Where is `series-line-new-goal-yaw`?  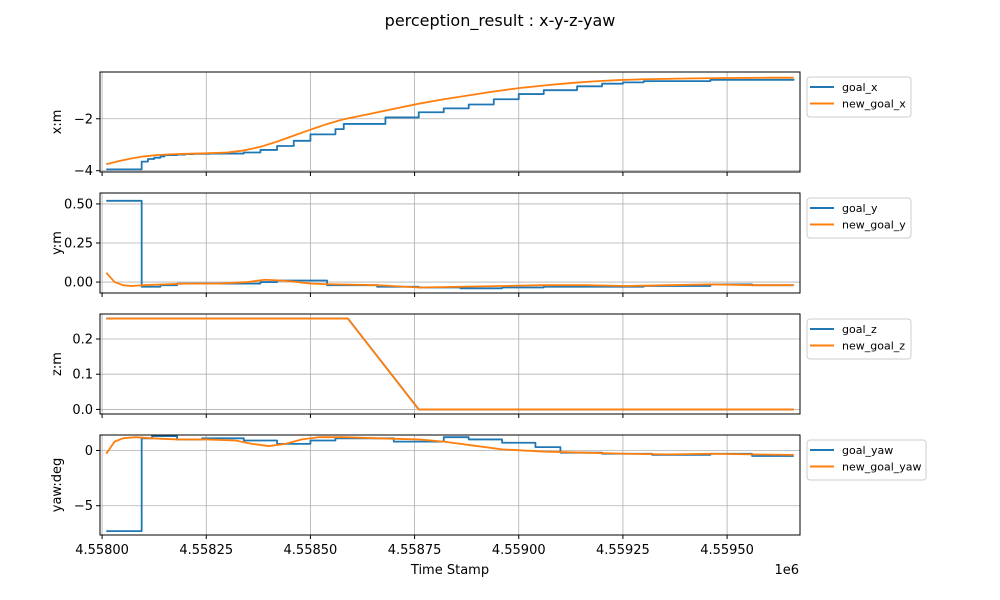
series-line-new-goal-yaw is located at coordinates (449, 446).